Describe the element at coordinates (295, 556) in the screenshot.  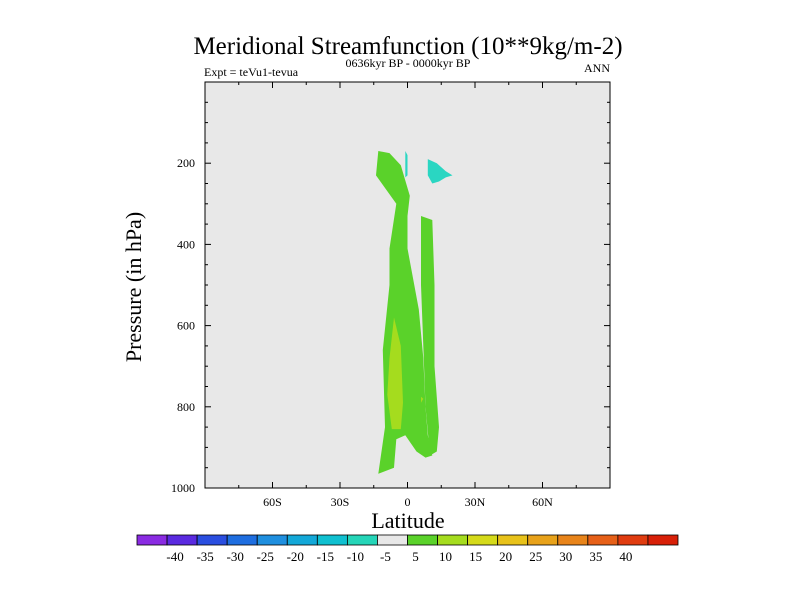
I see `colorbar-label: -20` at that location.